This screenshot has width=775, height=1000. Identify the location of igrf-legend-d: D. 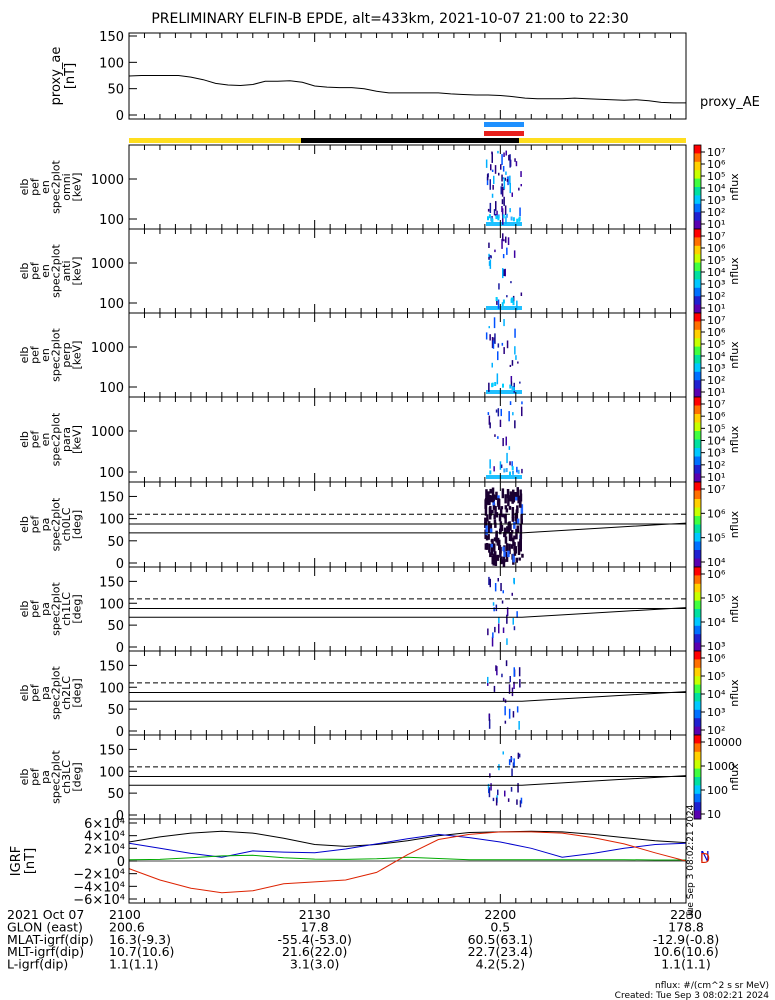
(705, 859).